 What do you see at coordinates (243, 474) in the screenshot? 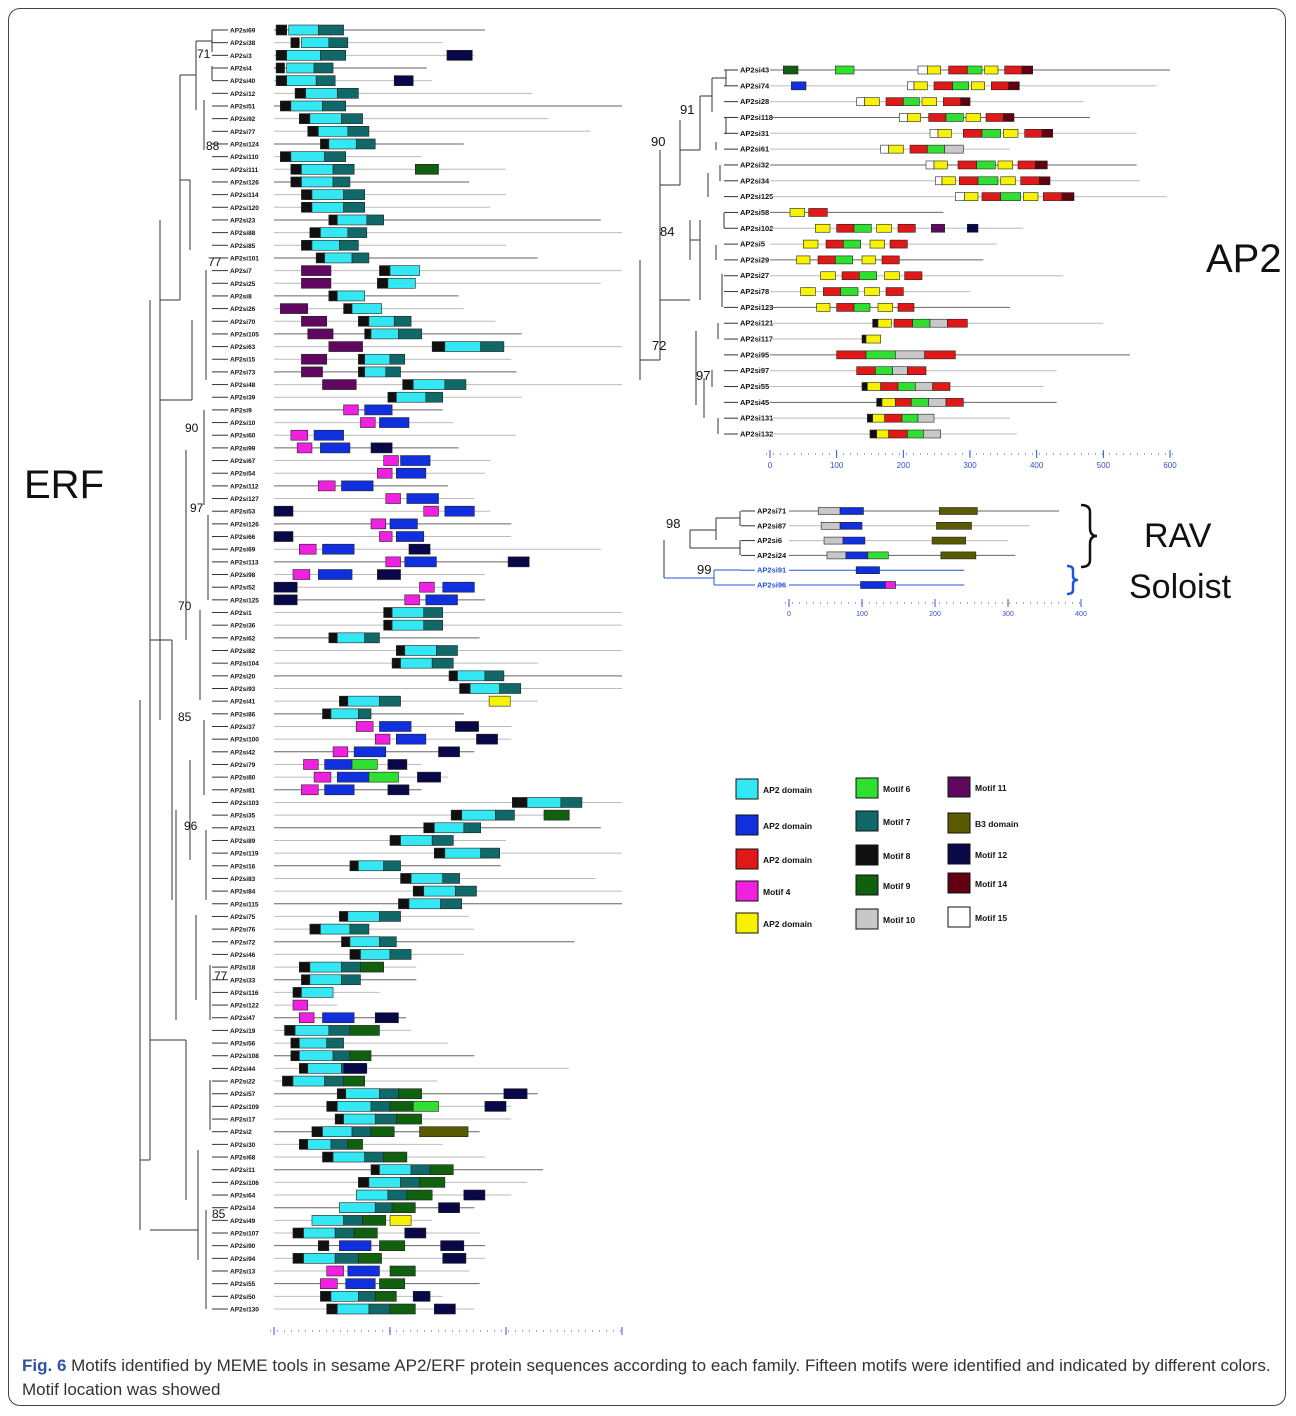
I see `gene-label: AP2si54` at bounding box center [243, 474].